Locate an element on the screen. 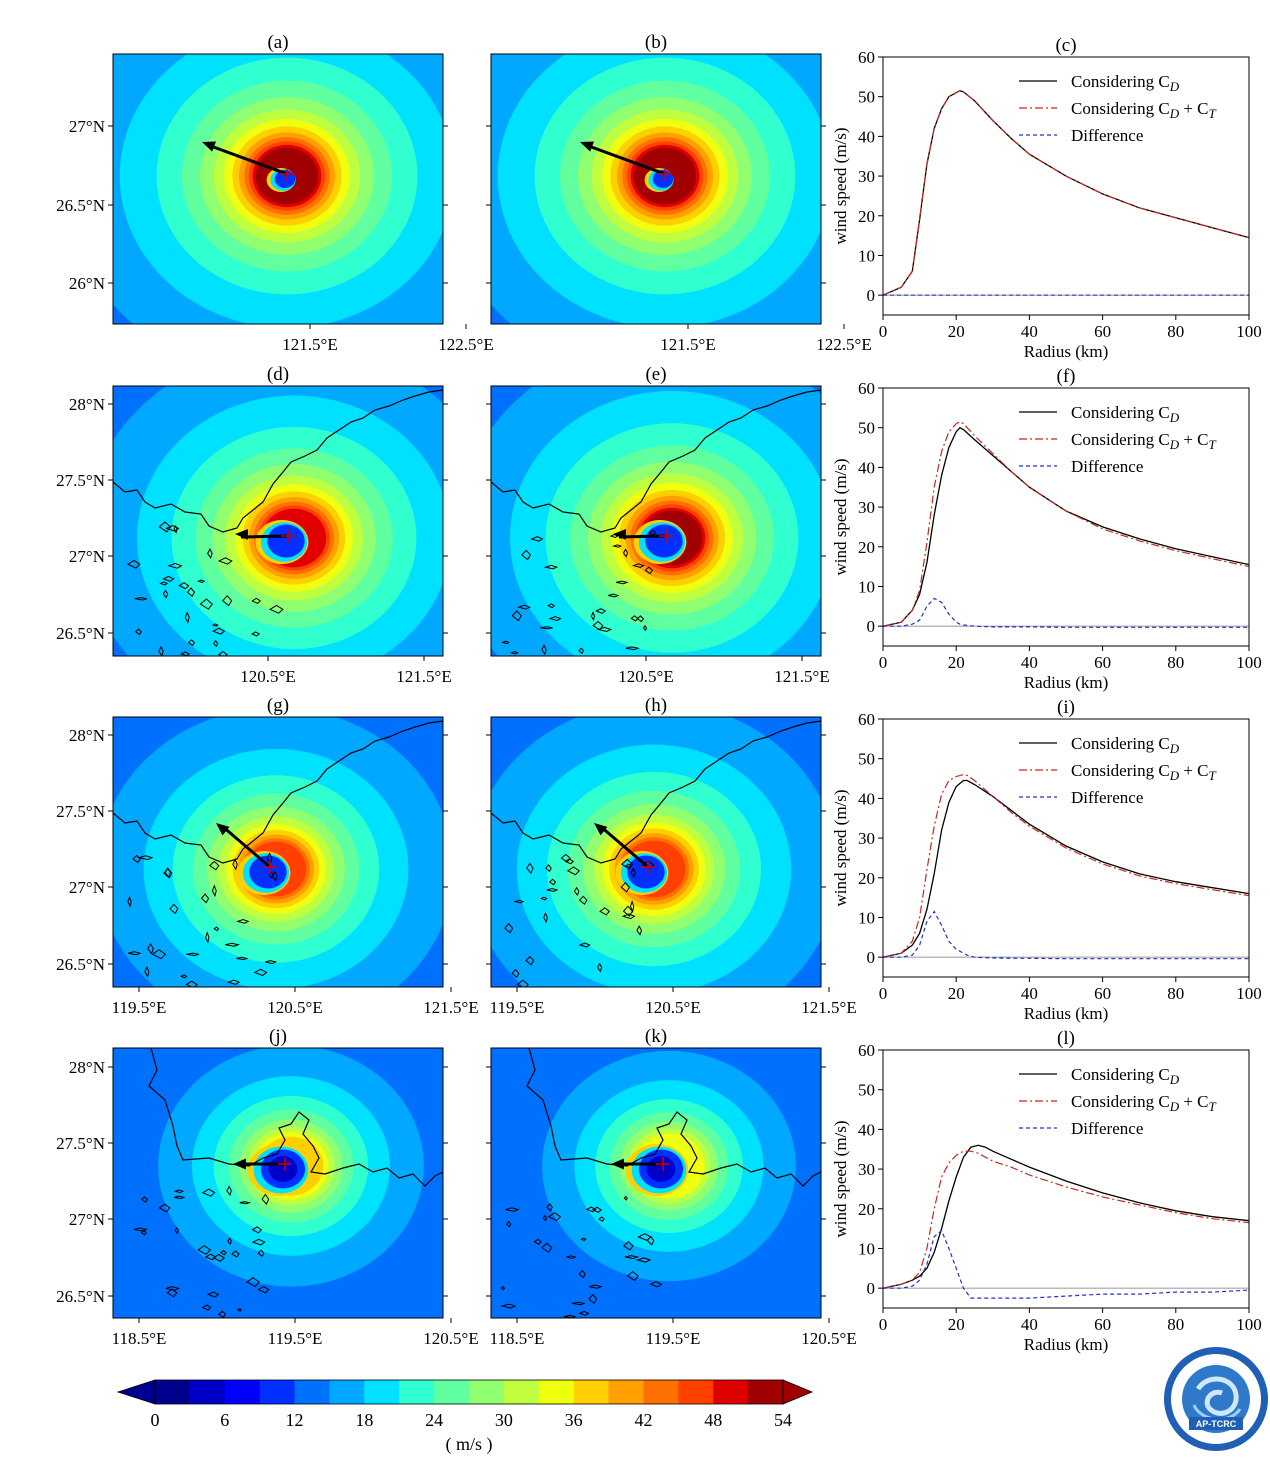 This screenshot has height=1459, width=1270. map-panel-a: (a) 27°N 26.5°N 26°N 121.5°E 122.5°E is located at coordinates (275, 193).